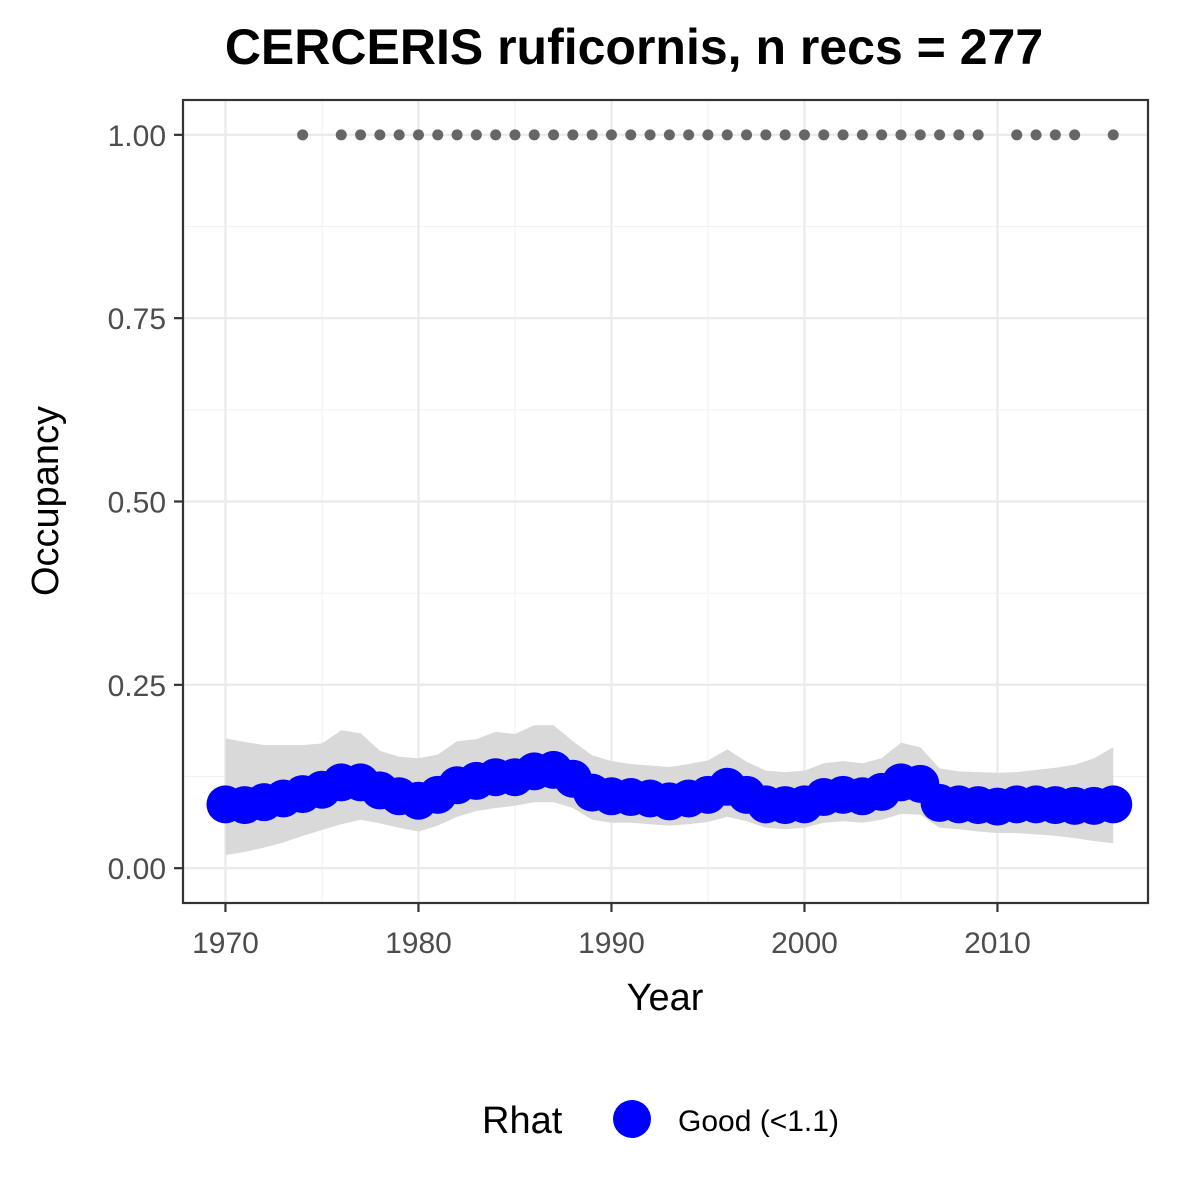  What do you see at coordinates (137, 503) in the screenshot?
I see `y-tick-label: 0.50` at bounding box center [137, 503].